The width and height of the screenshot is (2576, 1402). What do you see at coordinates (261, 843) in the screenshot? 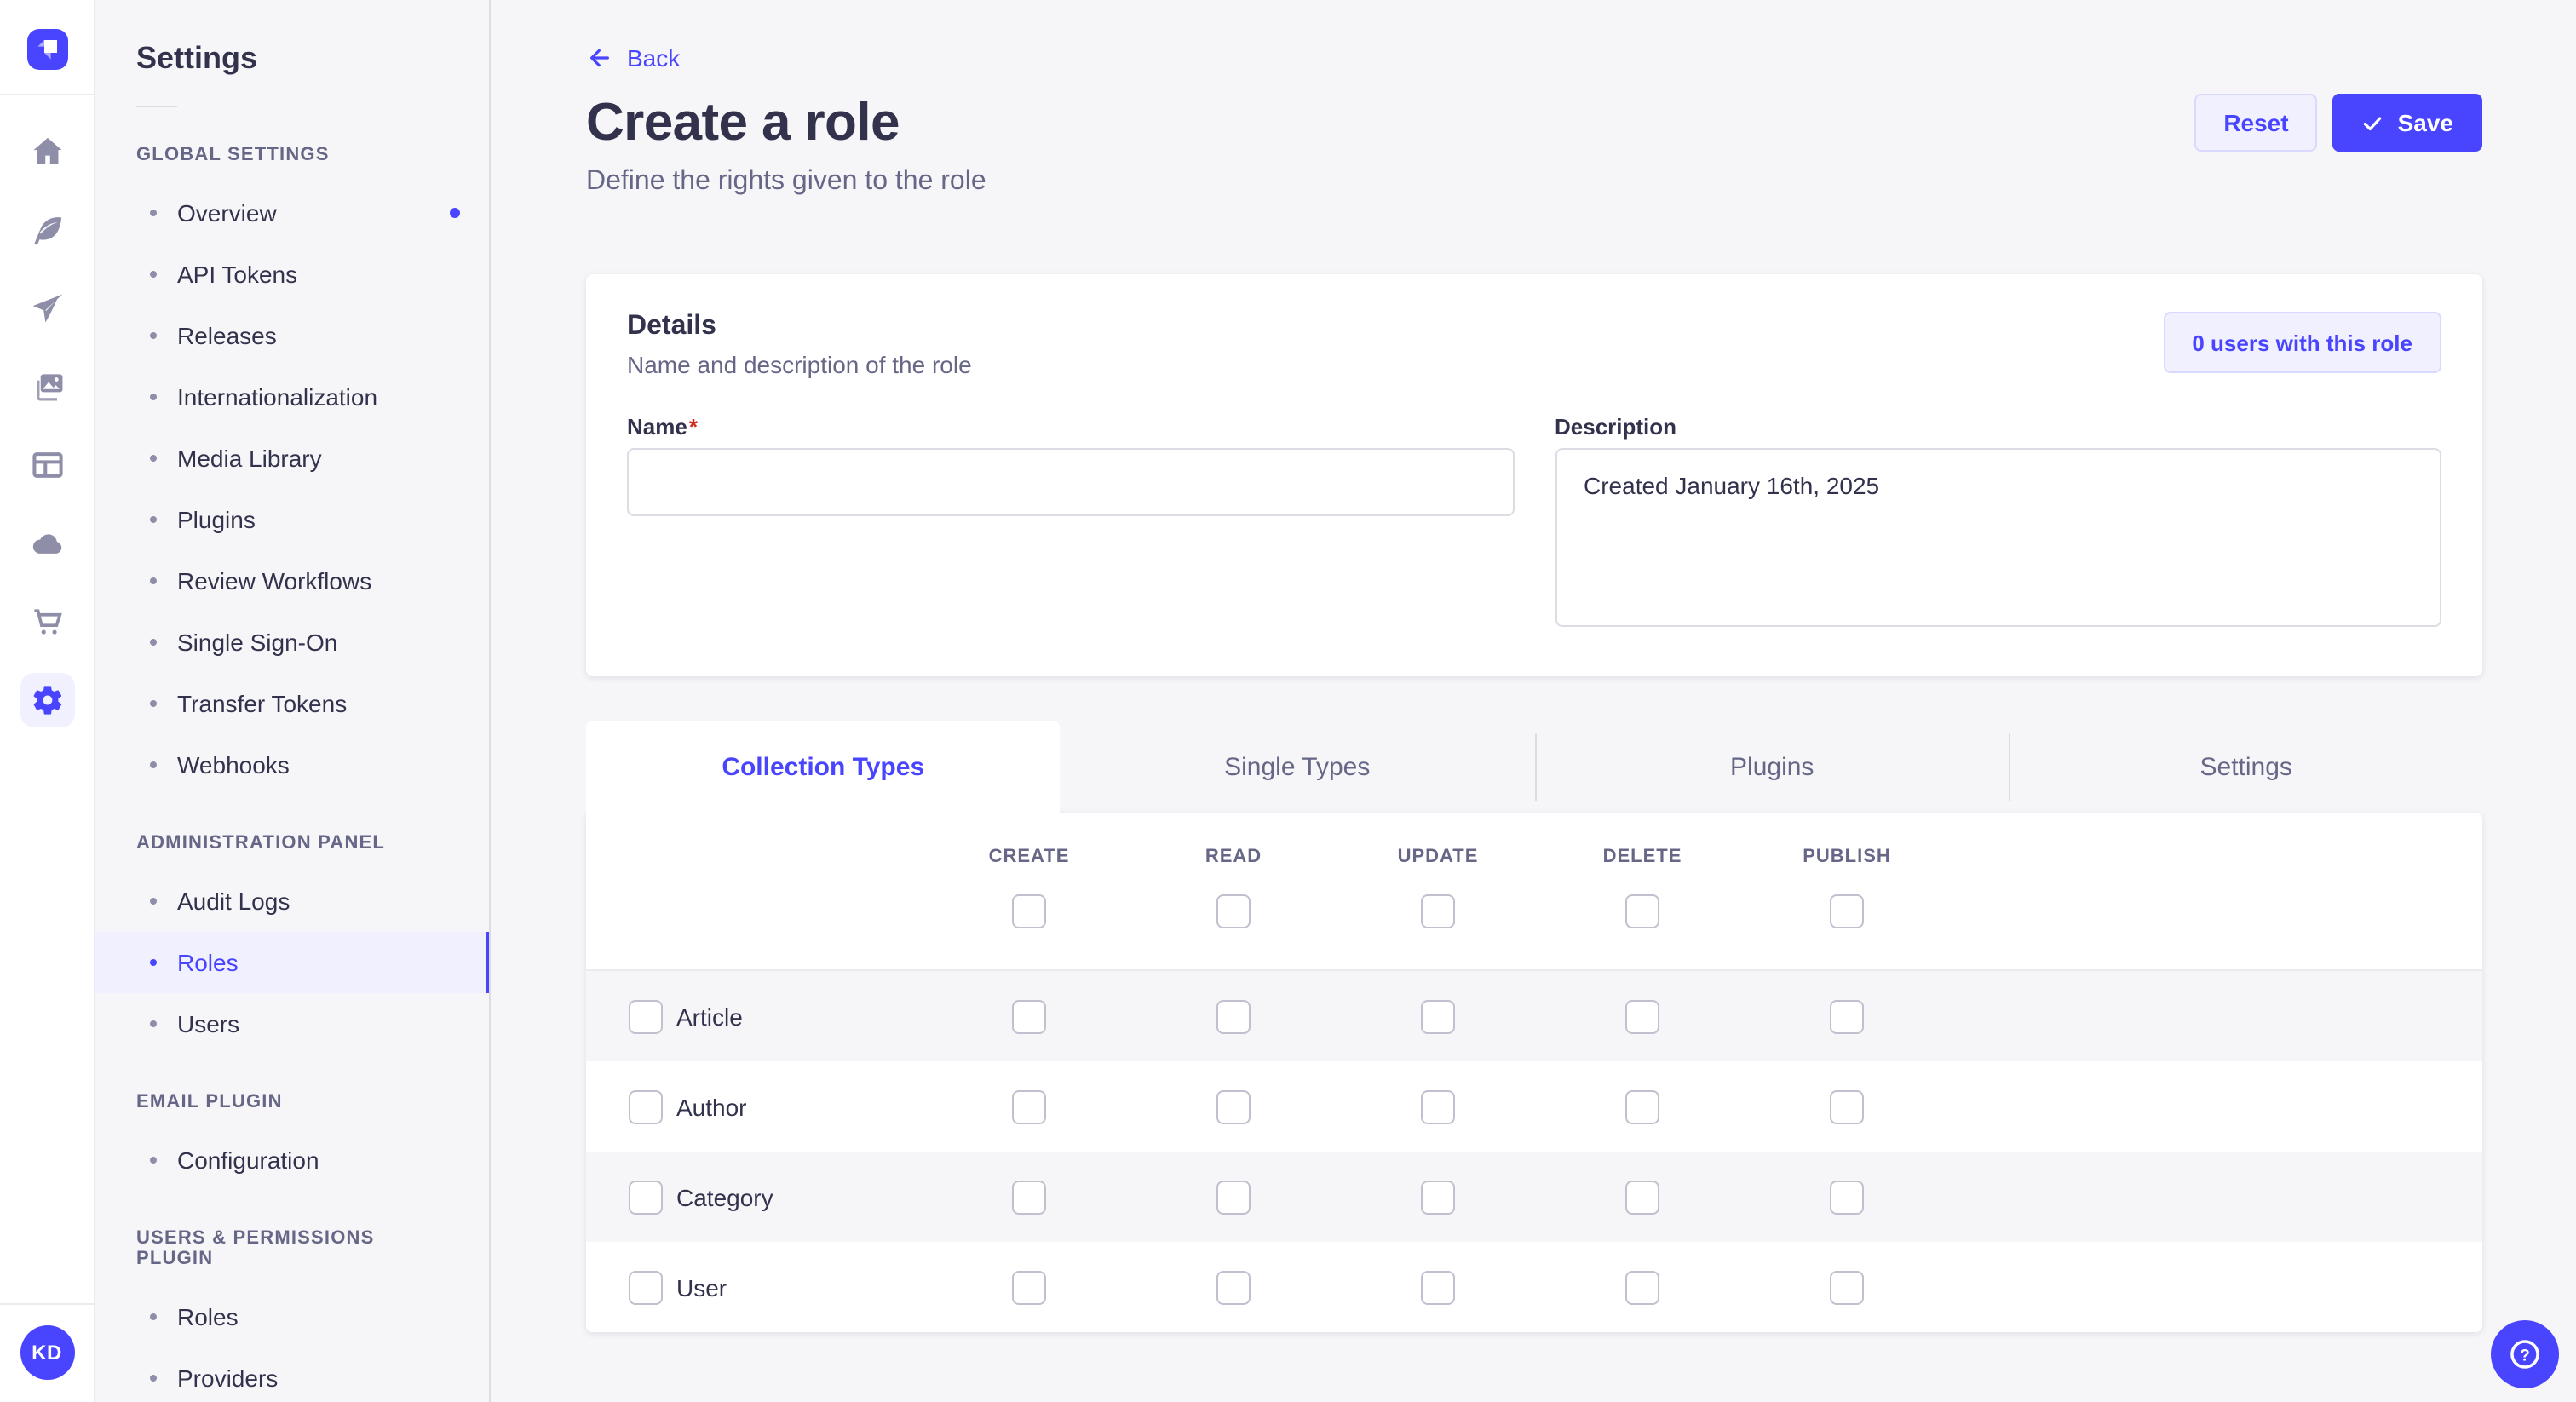
I see `sidebar-entry-label: Administration Panel` at bounding box center [261, 843].